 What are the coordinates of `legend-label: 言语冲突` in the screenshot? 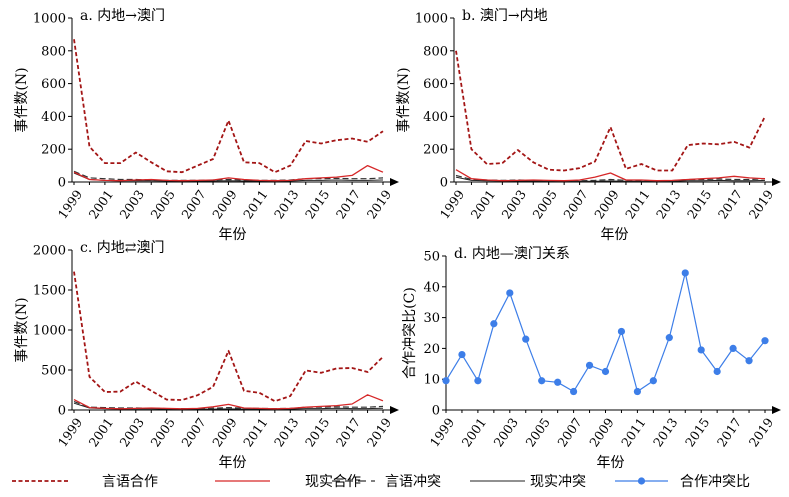 It's located at (413, 482).